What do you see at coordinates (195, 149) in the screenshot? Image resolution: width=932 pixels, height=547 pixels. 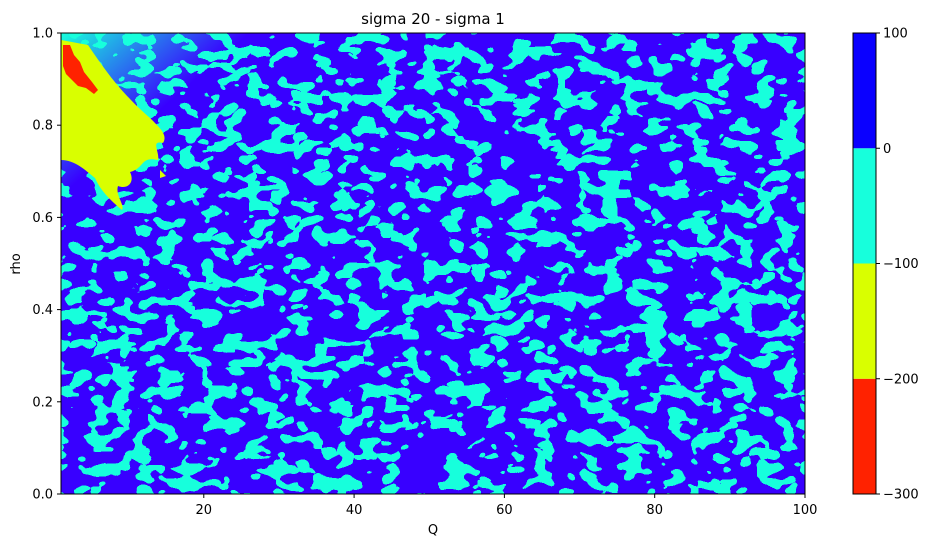 I see `contour-calm-region` at bounding box center [195, 149].